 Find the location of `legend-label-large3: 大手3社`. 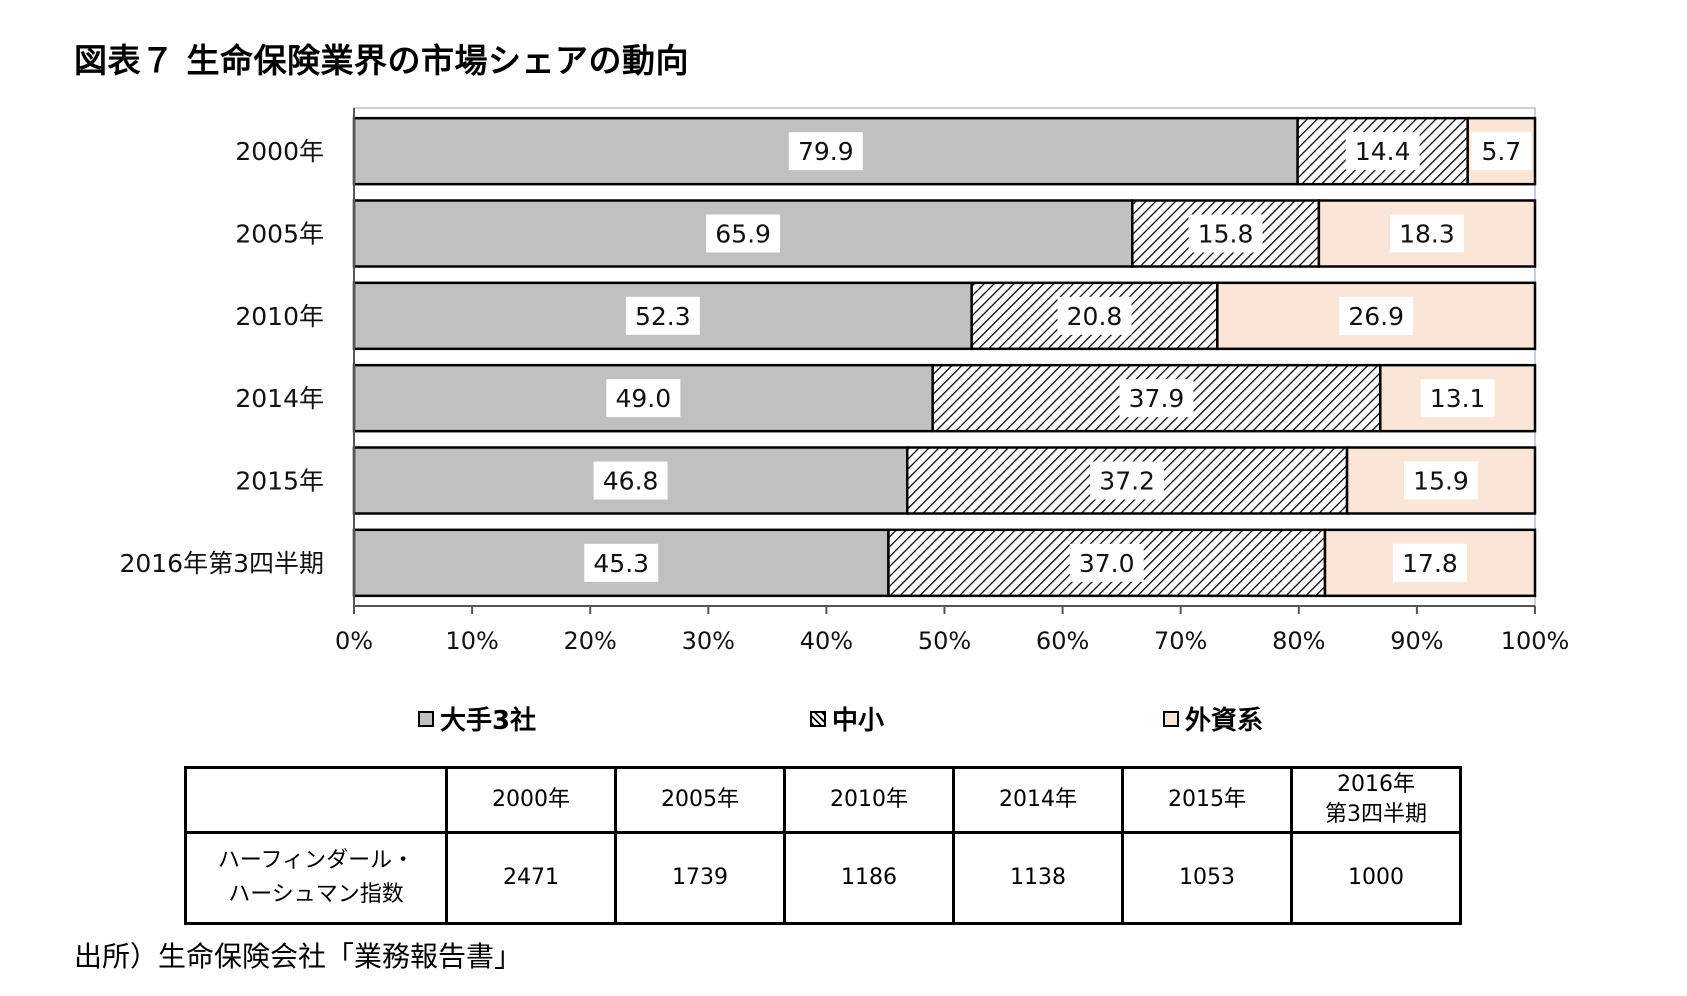

legend-label-large3: 大手3社 is located at coordinates (488, 721).